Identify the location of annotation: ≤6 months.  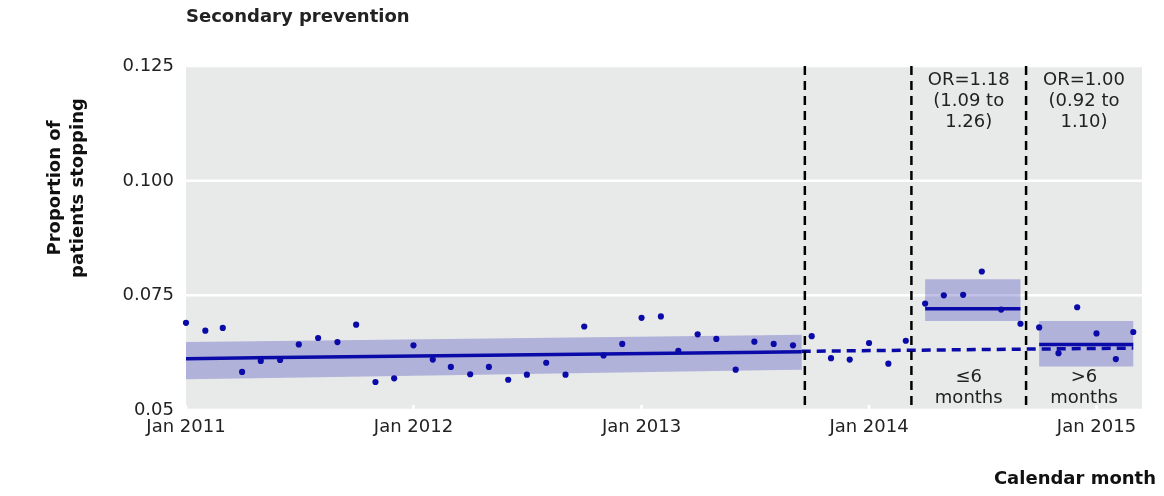
(968, 386).